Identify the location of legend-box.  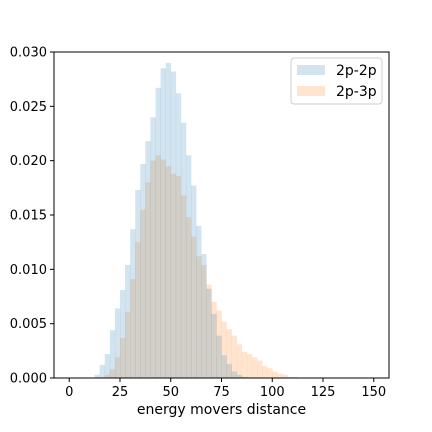
(336, 81).